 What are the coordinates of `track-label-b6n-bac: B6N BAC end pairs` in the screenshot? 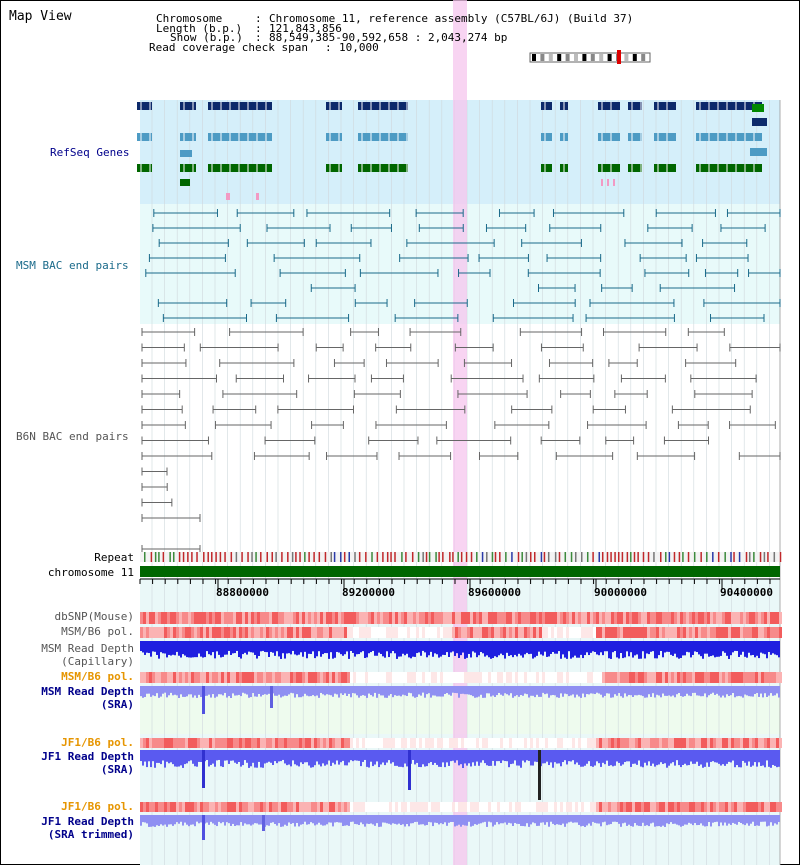 It's located at (72, 436).